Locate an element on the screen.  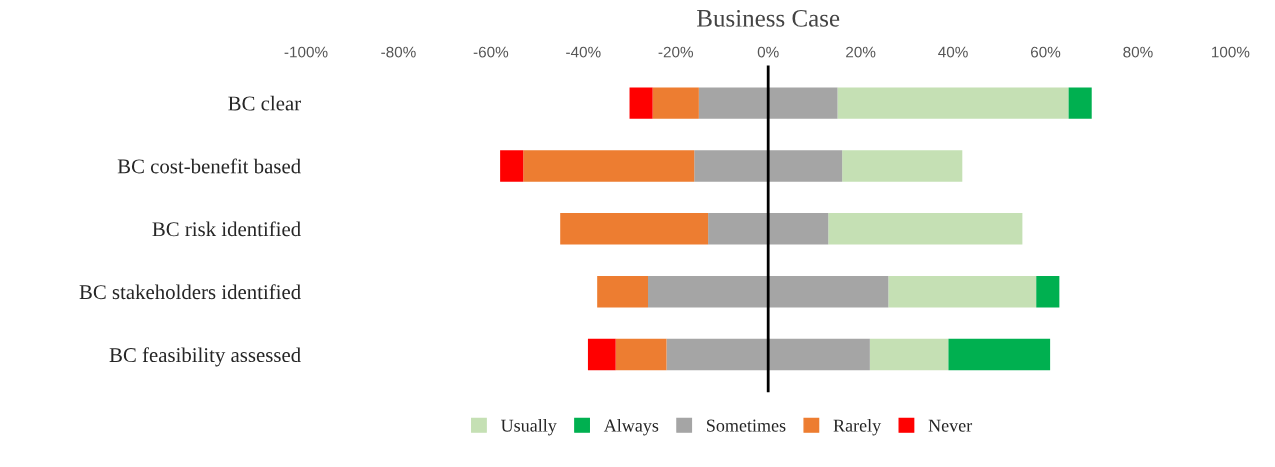
legend-label: Never is located at coordinates (950, 425).